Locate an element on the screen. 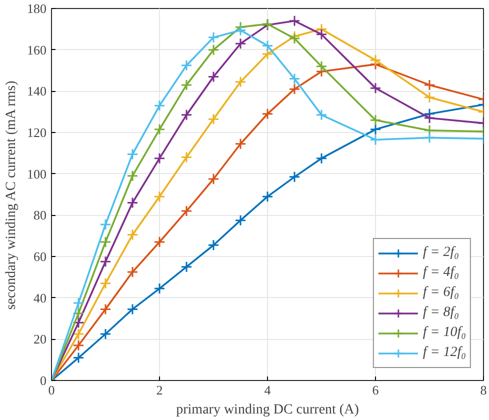 This screenshot has width=489, height=420. y-tick-label: 20 is located at coordinates (40, 339).